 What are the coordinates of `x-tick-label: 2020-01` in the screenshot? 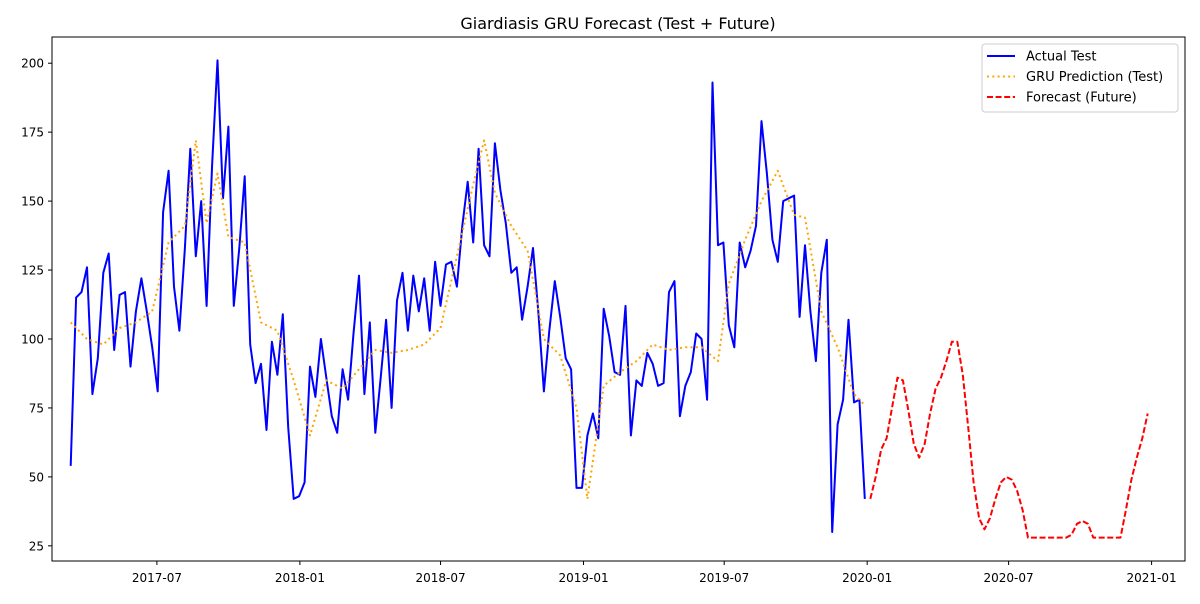 It's located at (867, 578).